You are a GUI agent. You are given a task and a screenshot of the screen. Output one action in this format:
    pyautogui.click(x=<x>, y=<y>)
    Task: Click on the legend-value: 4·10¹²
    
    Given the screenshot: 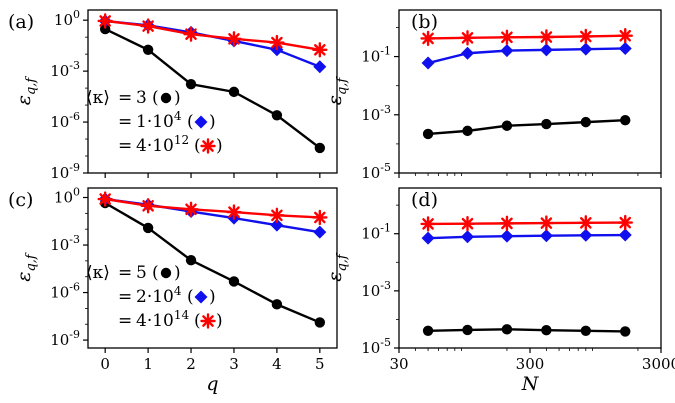 What is the action you would take?
    pyautogui.click(x=162, y=144)
    